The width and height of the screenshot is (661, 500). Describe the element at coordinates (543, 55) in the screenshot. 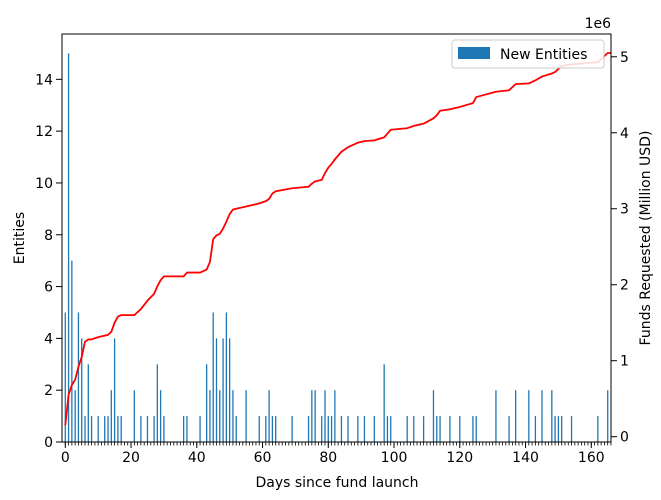

I see `legend-label: New Entities` at that location.